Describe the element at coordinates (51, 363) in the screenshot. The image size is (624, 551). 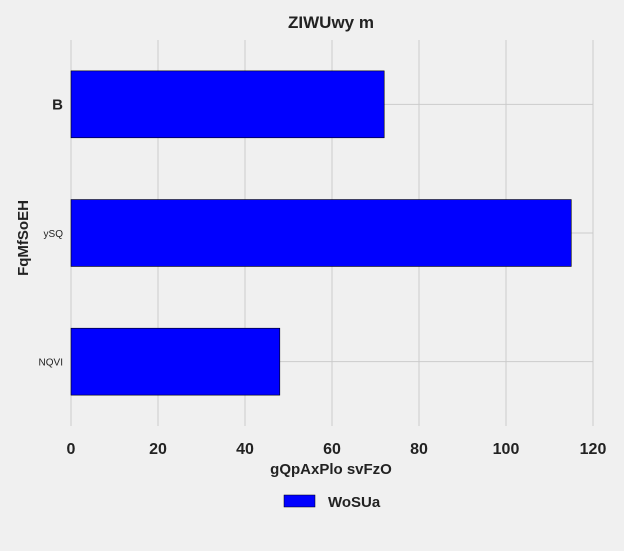
I see `y-tick-label: NQVI` at that location.